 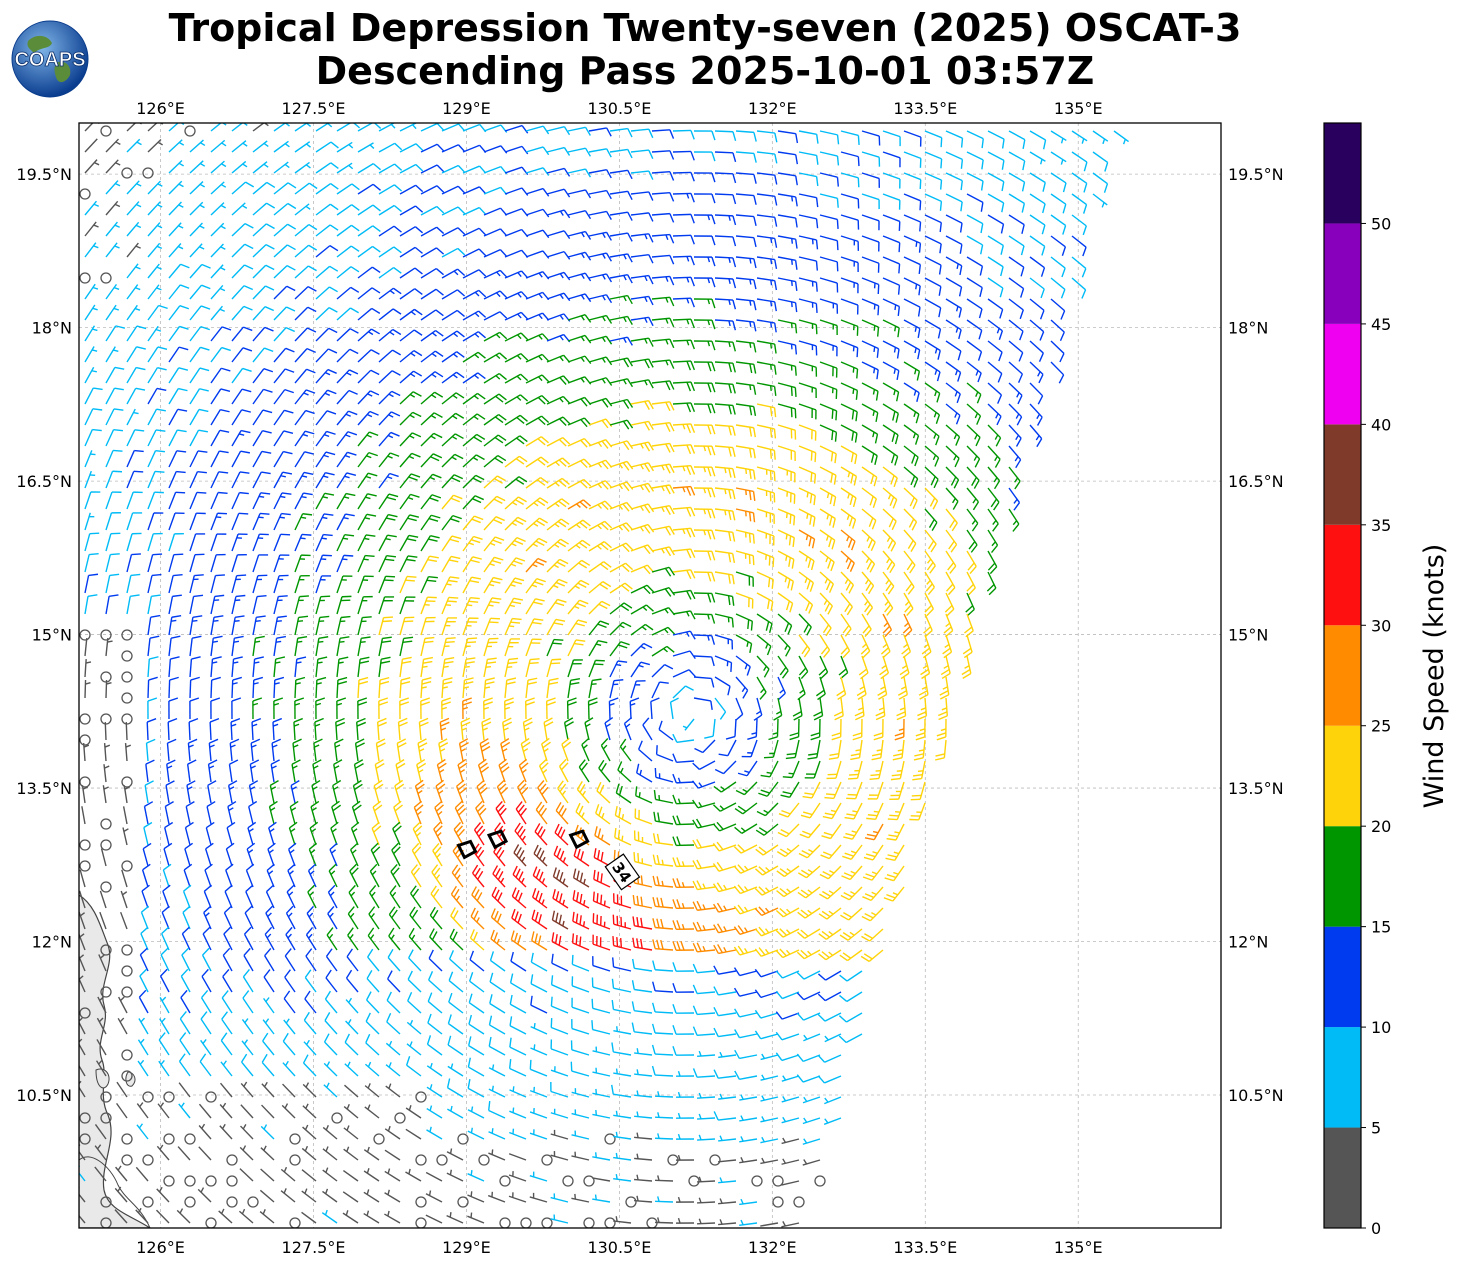 I want to click on y-tick-label-right: 16.5°N, so click(x=1256, y=481).